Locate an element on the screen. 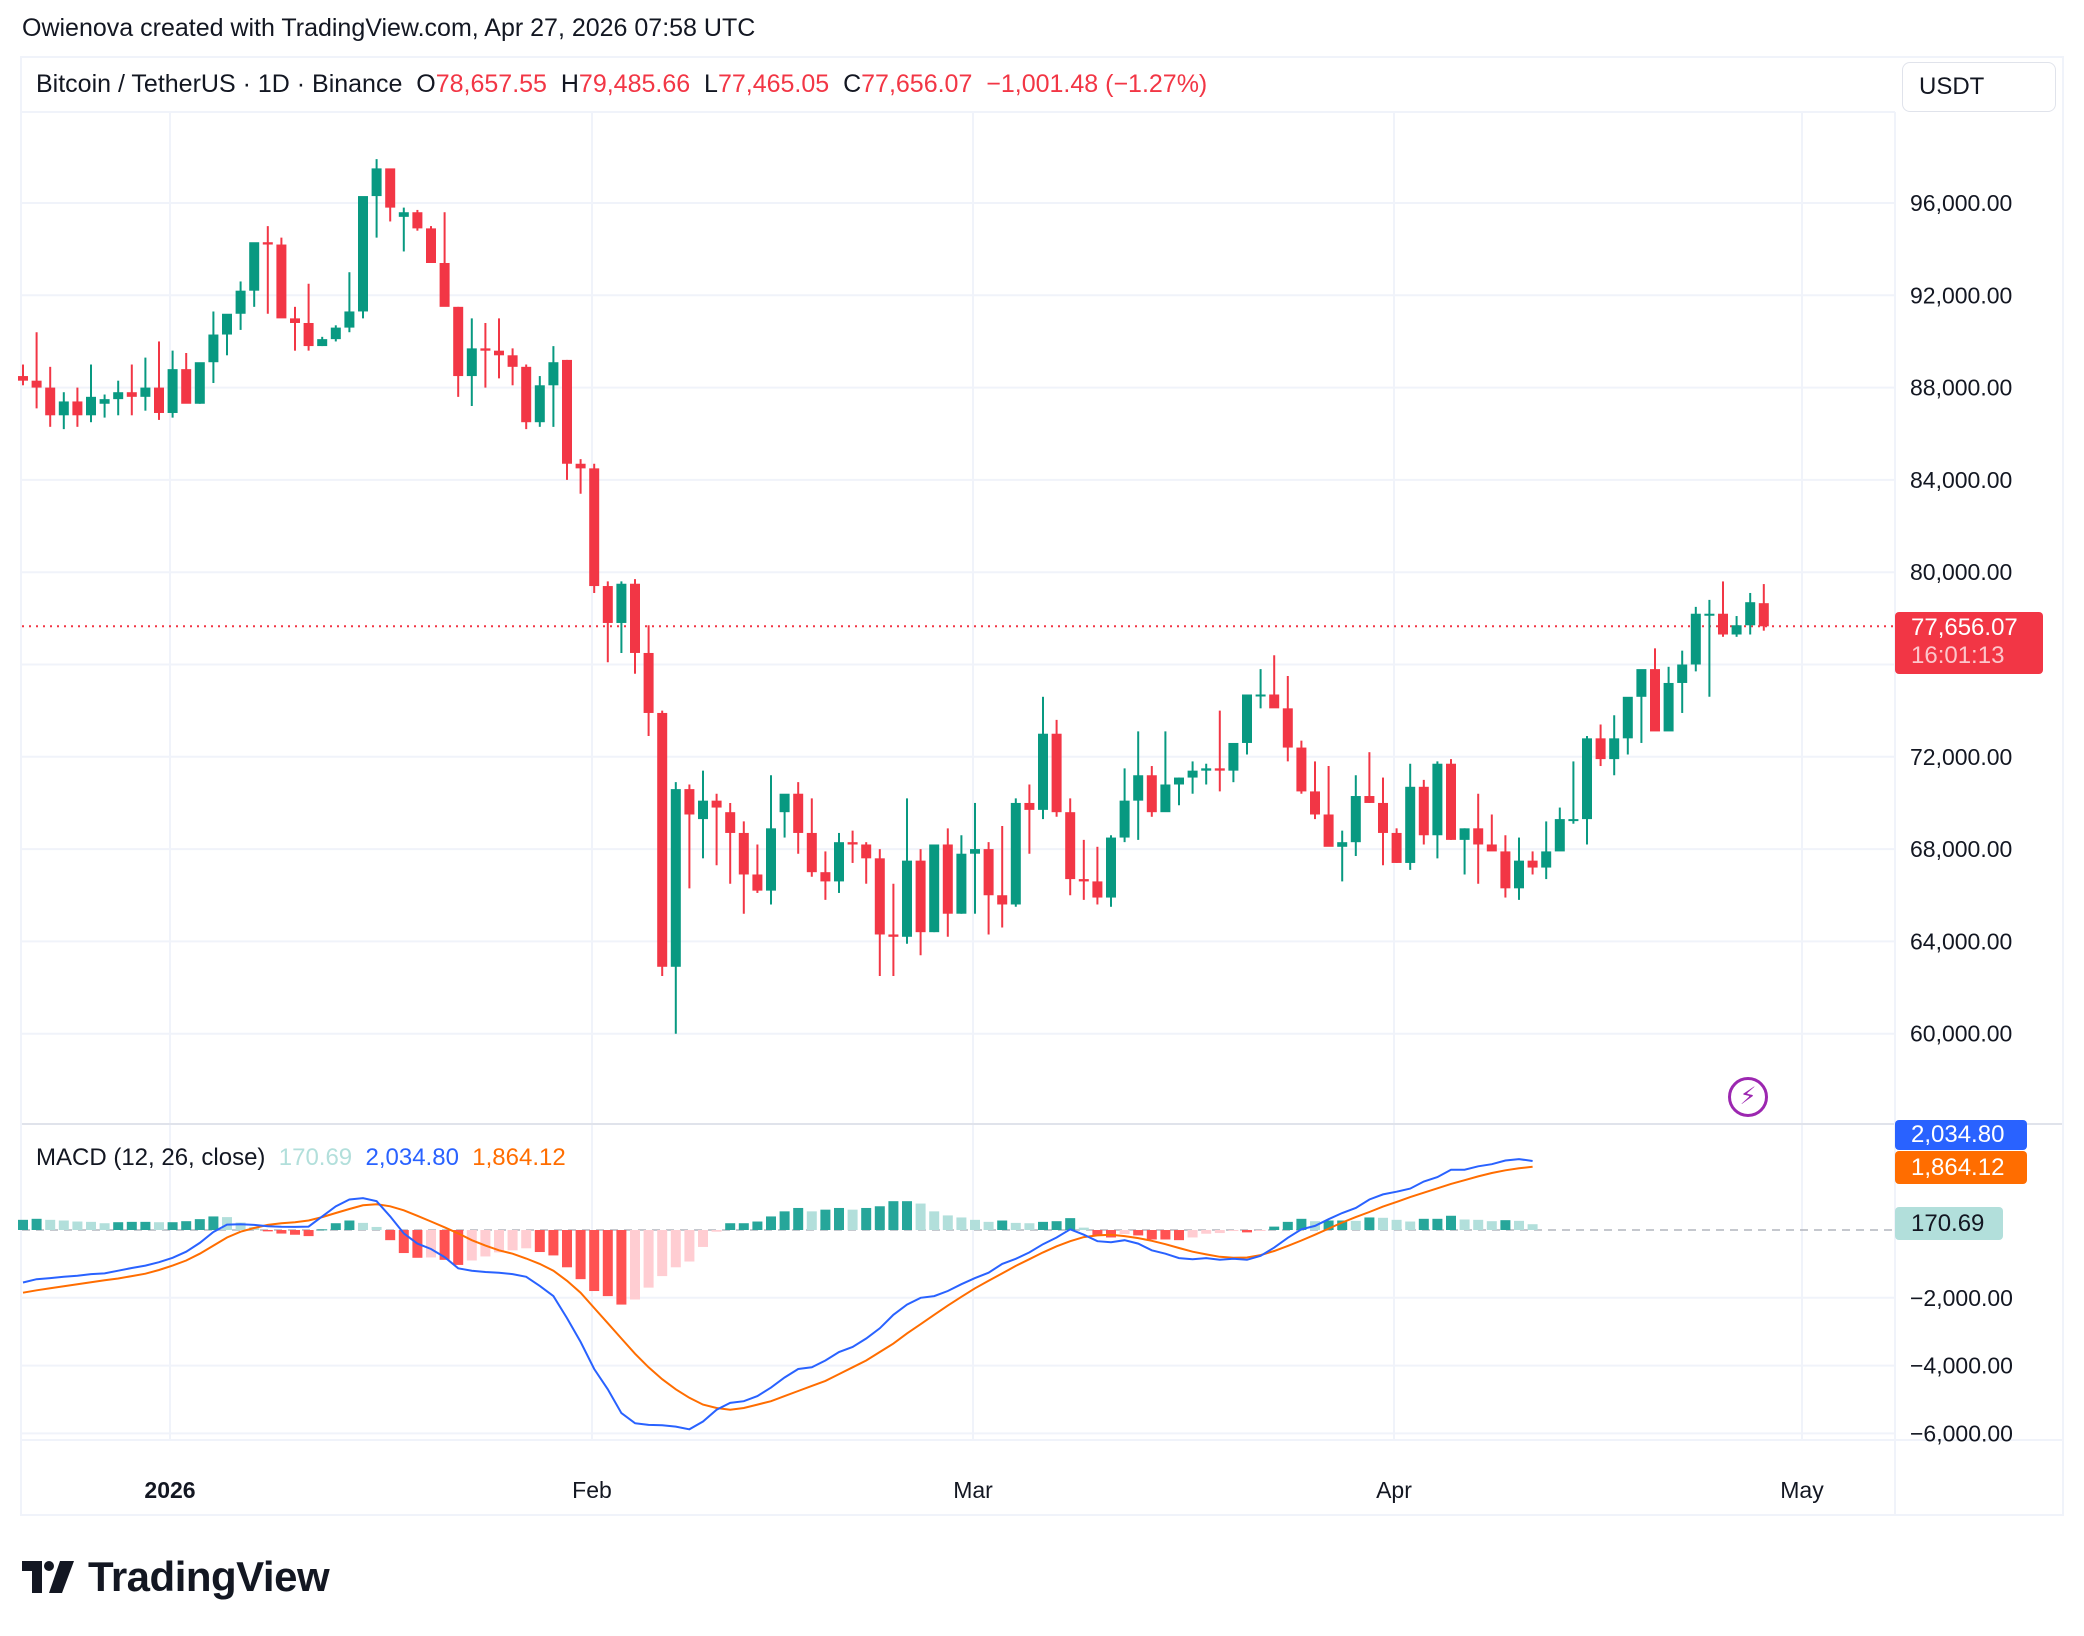 This screenshot has width=2084, height=1636. close-value: 77,656.07 is located at coordinates (917, 84).